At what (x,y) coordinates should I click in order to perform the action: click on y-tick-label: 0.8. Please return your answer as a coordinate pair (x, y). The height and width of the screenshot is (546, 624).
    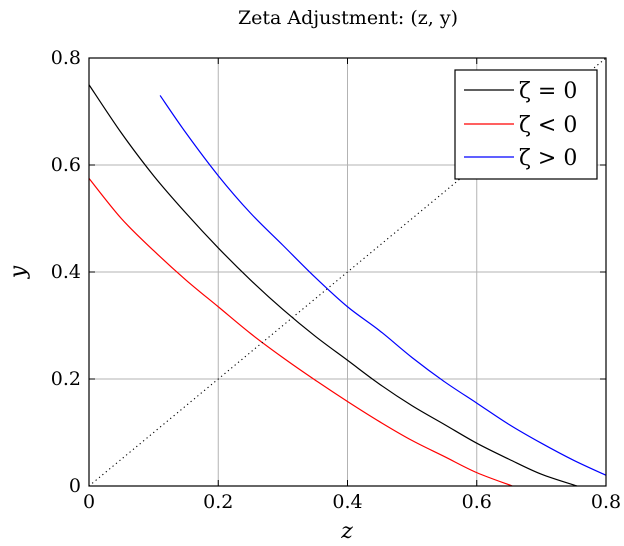
    Looking at the image, I should click on (66, 58).